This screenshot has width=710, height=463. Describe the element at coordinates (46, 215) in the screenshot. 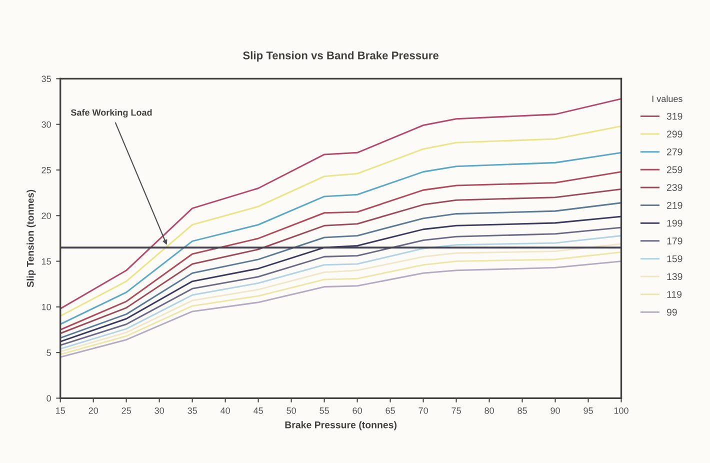

I see `y-tick-label: 20` at that location.